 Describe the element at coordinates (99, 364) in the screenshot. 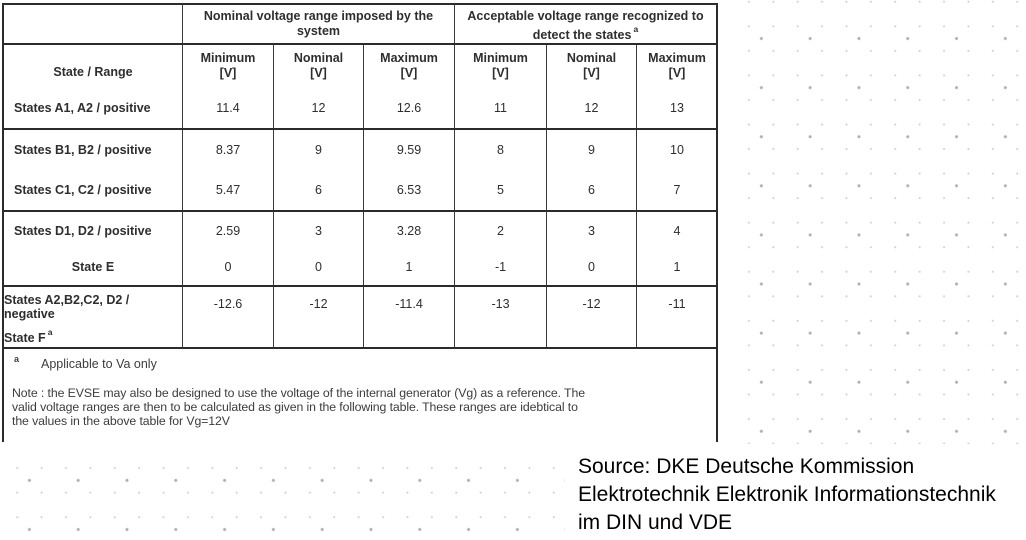

I see `footnote-text: Applicable to Va only` at that location.